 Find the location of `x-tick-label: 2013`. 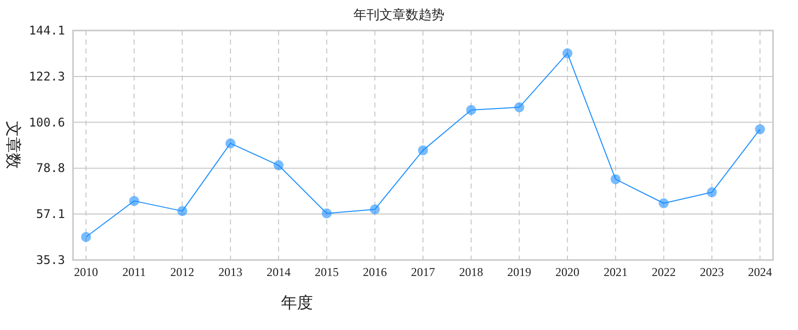

x-tick-label: 2013 is located at coordinates (230, 272).